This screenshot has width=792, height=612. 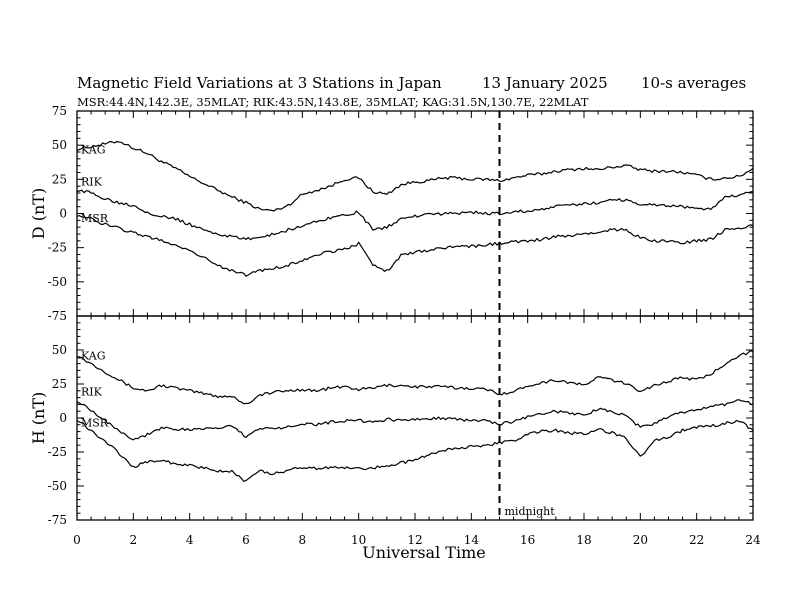 What do you see at coordinates (472, 540) in the screenshot?
I see `x-tick-label: 14` at bounding box center [472, 540].